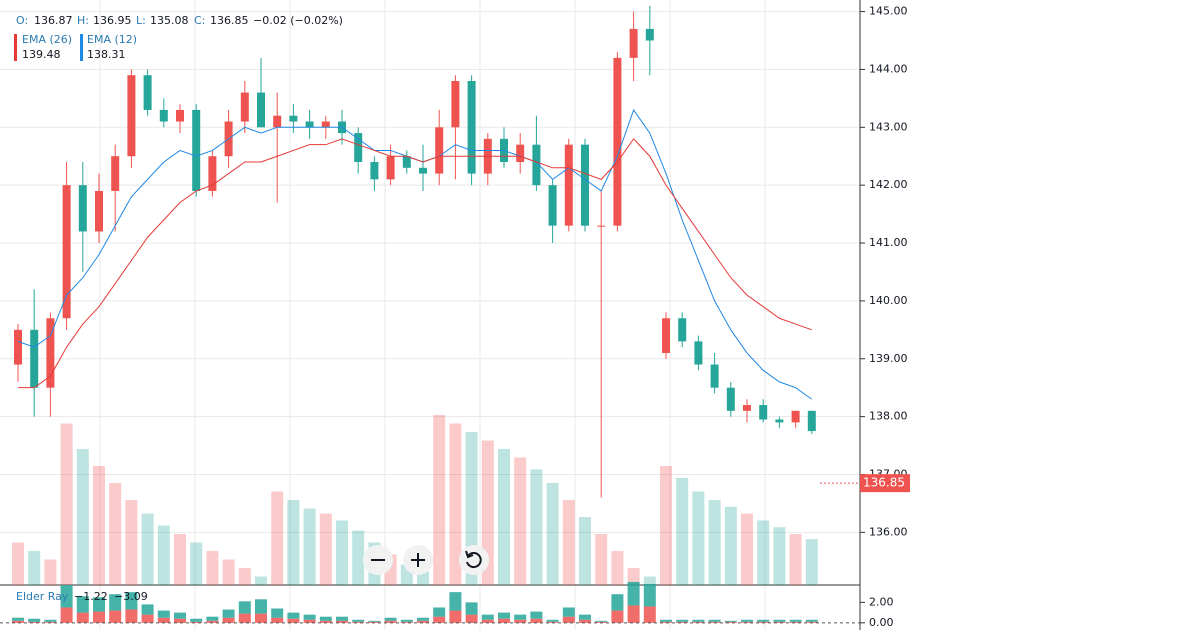 This screenshot has width=1200, height=630. Describe the element at coordinates (888, 531) in the screenshot. I see `y-tick-label: 136.00` at that location.